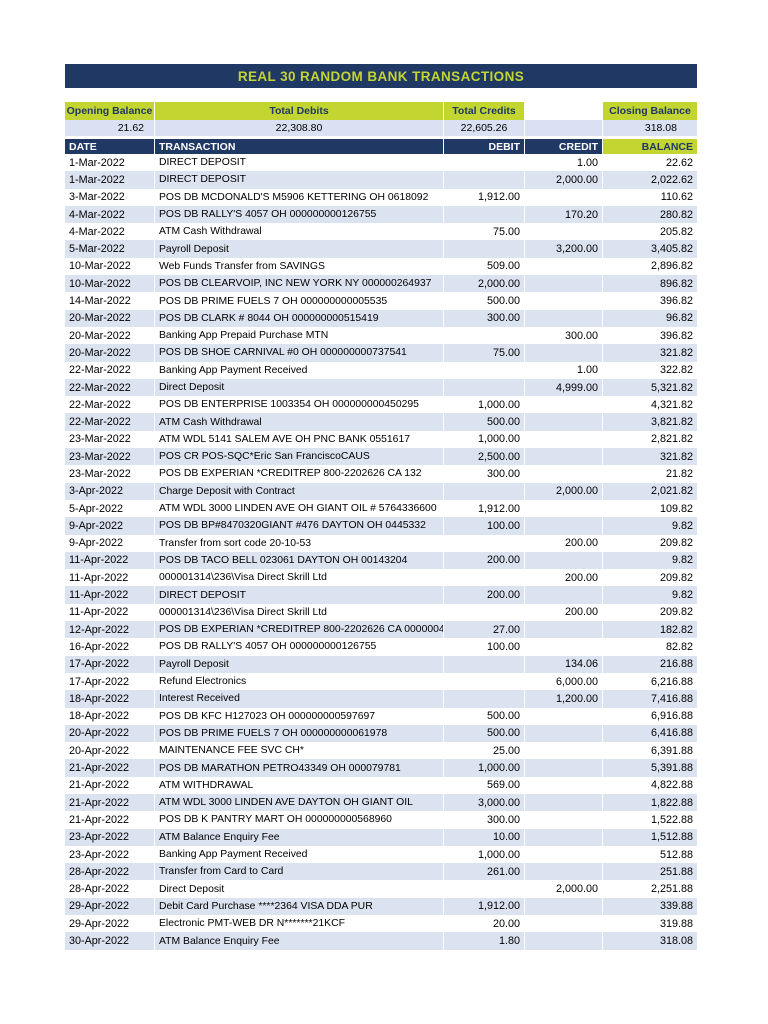  What do you see at coordinates (650, 146) in the screenshot?
I see `header-balance: BALANCE` at bounding box center [650, 146].